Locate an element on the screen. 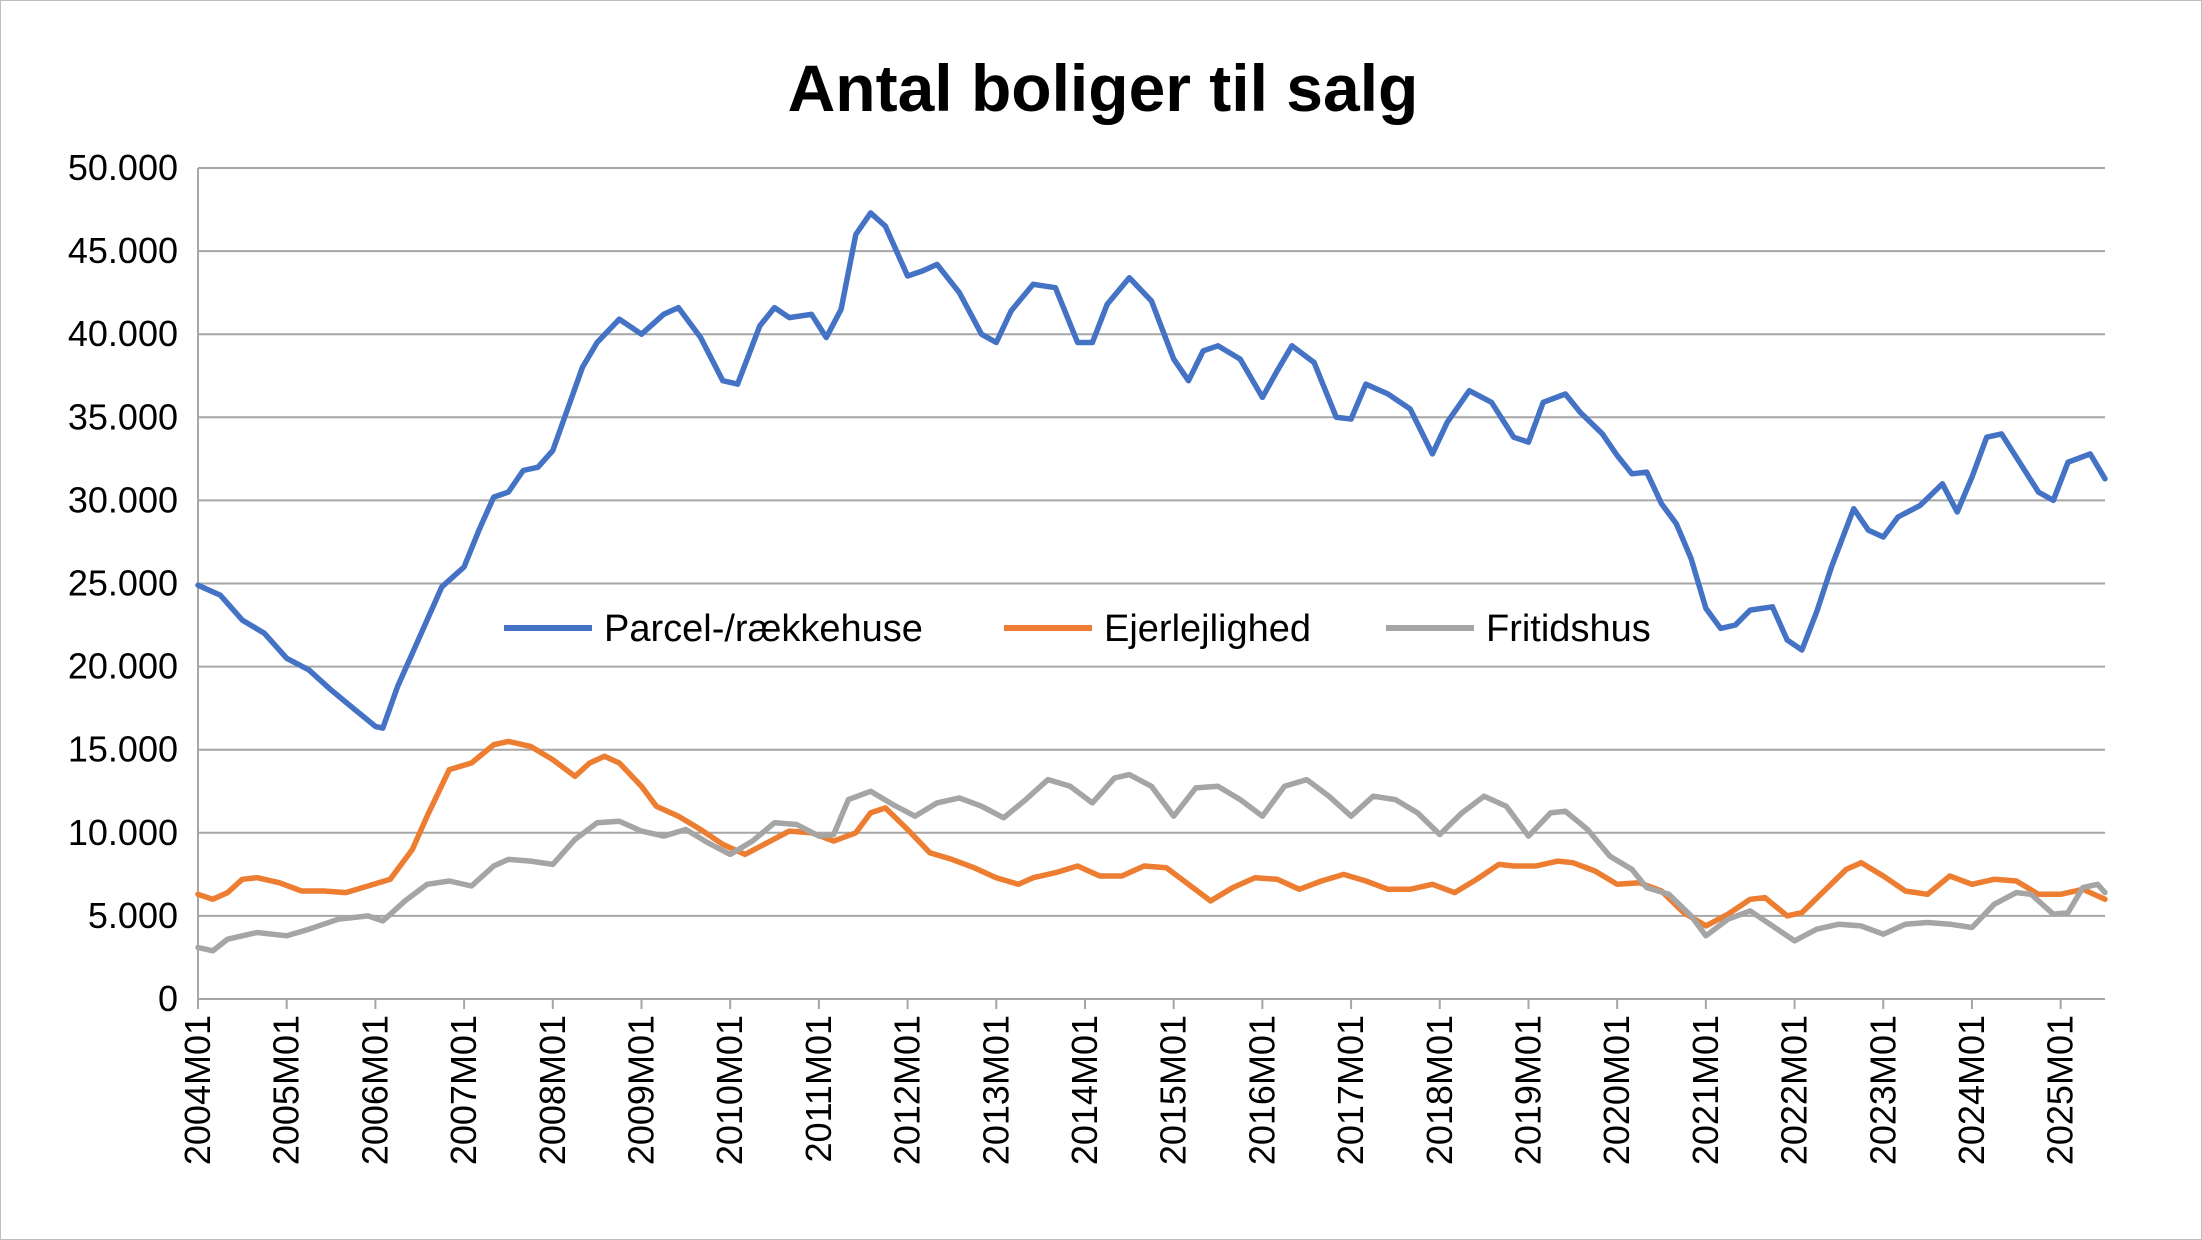 This screenshot has width=2202, height=1240. legend-label: Ejerlejlighed is located at coordinates (1207, 629).